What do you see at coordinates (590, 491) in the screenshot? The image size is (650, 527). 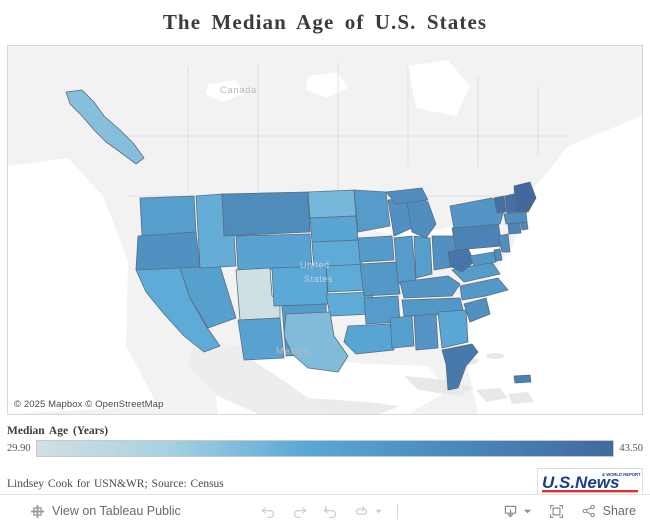 I see `usnews-rule` at bounding box center [590, 491].